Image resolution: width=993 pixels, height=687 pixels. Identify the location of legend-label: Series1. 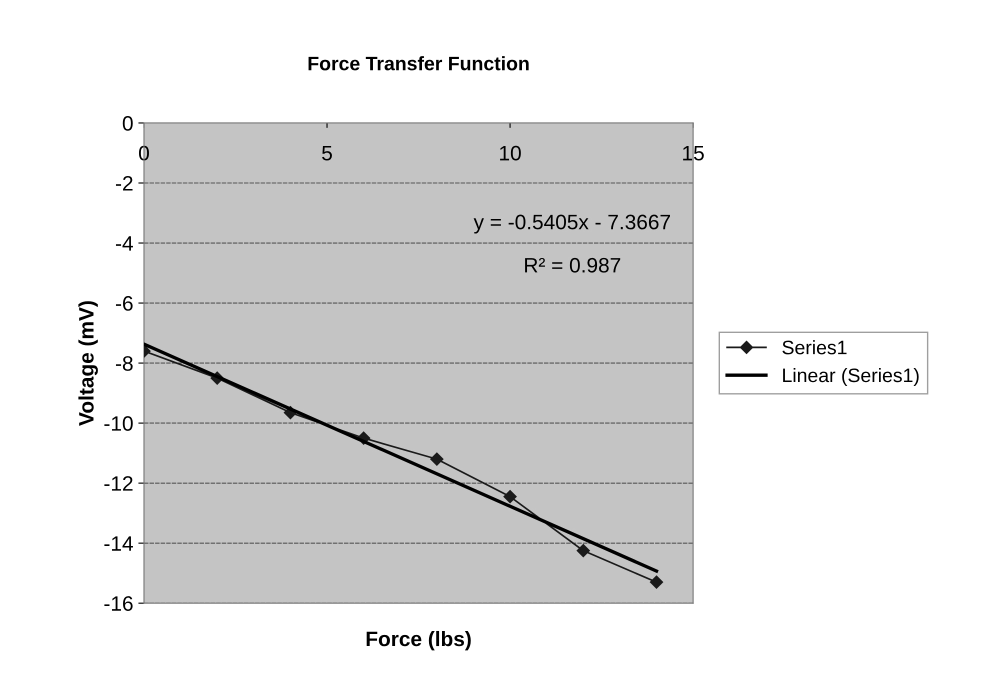
(814, 347).